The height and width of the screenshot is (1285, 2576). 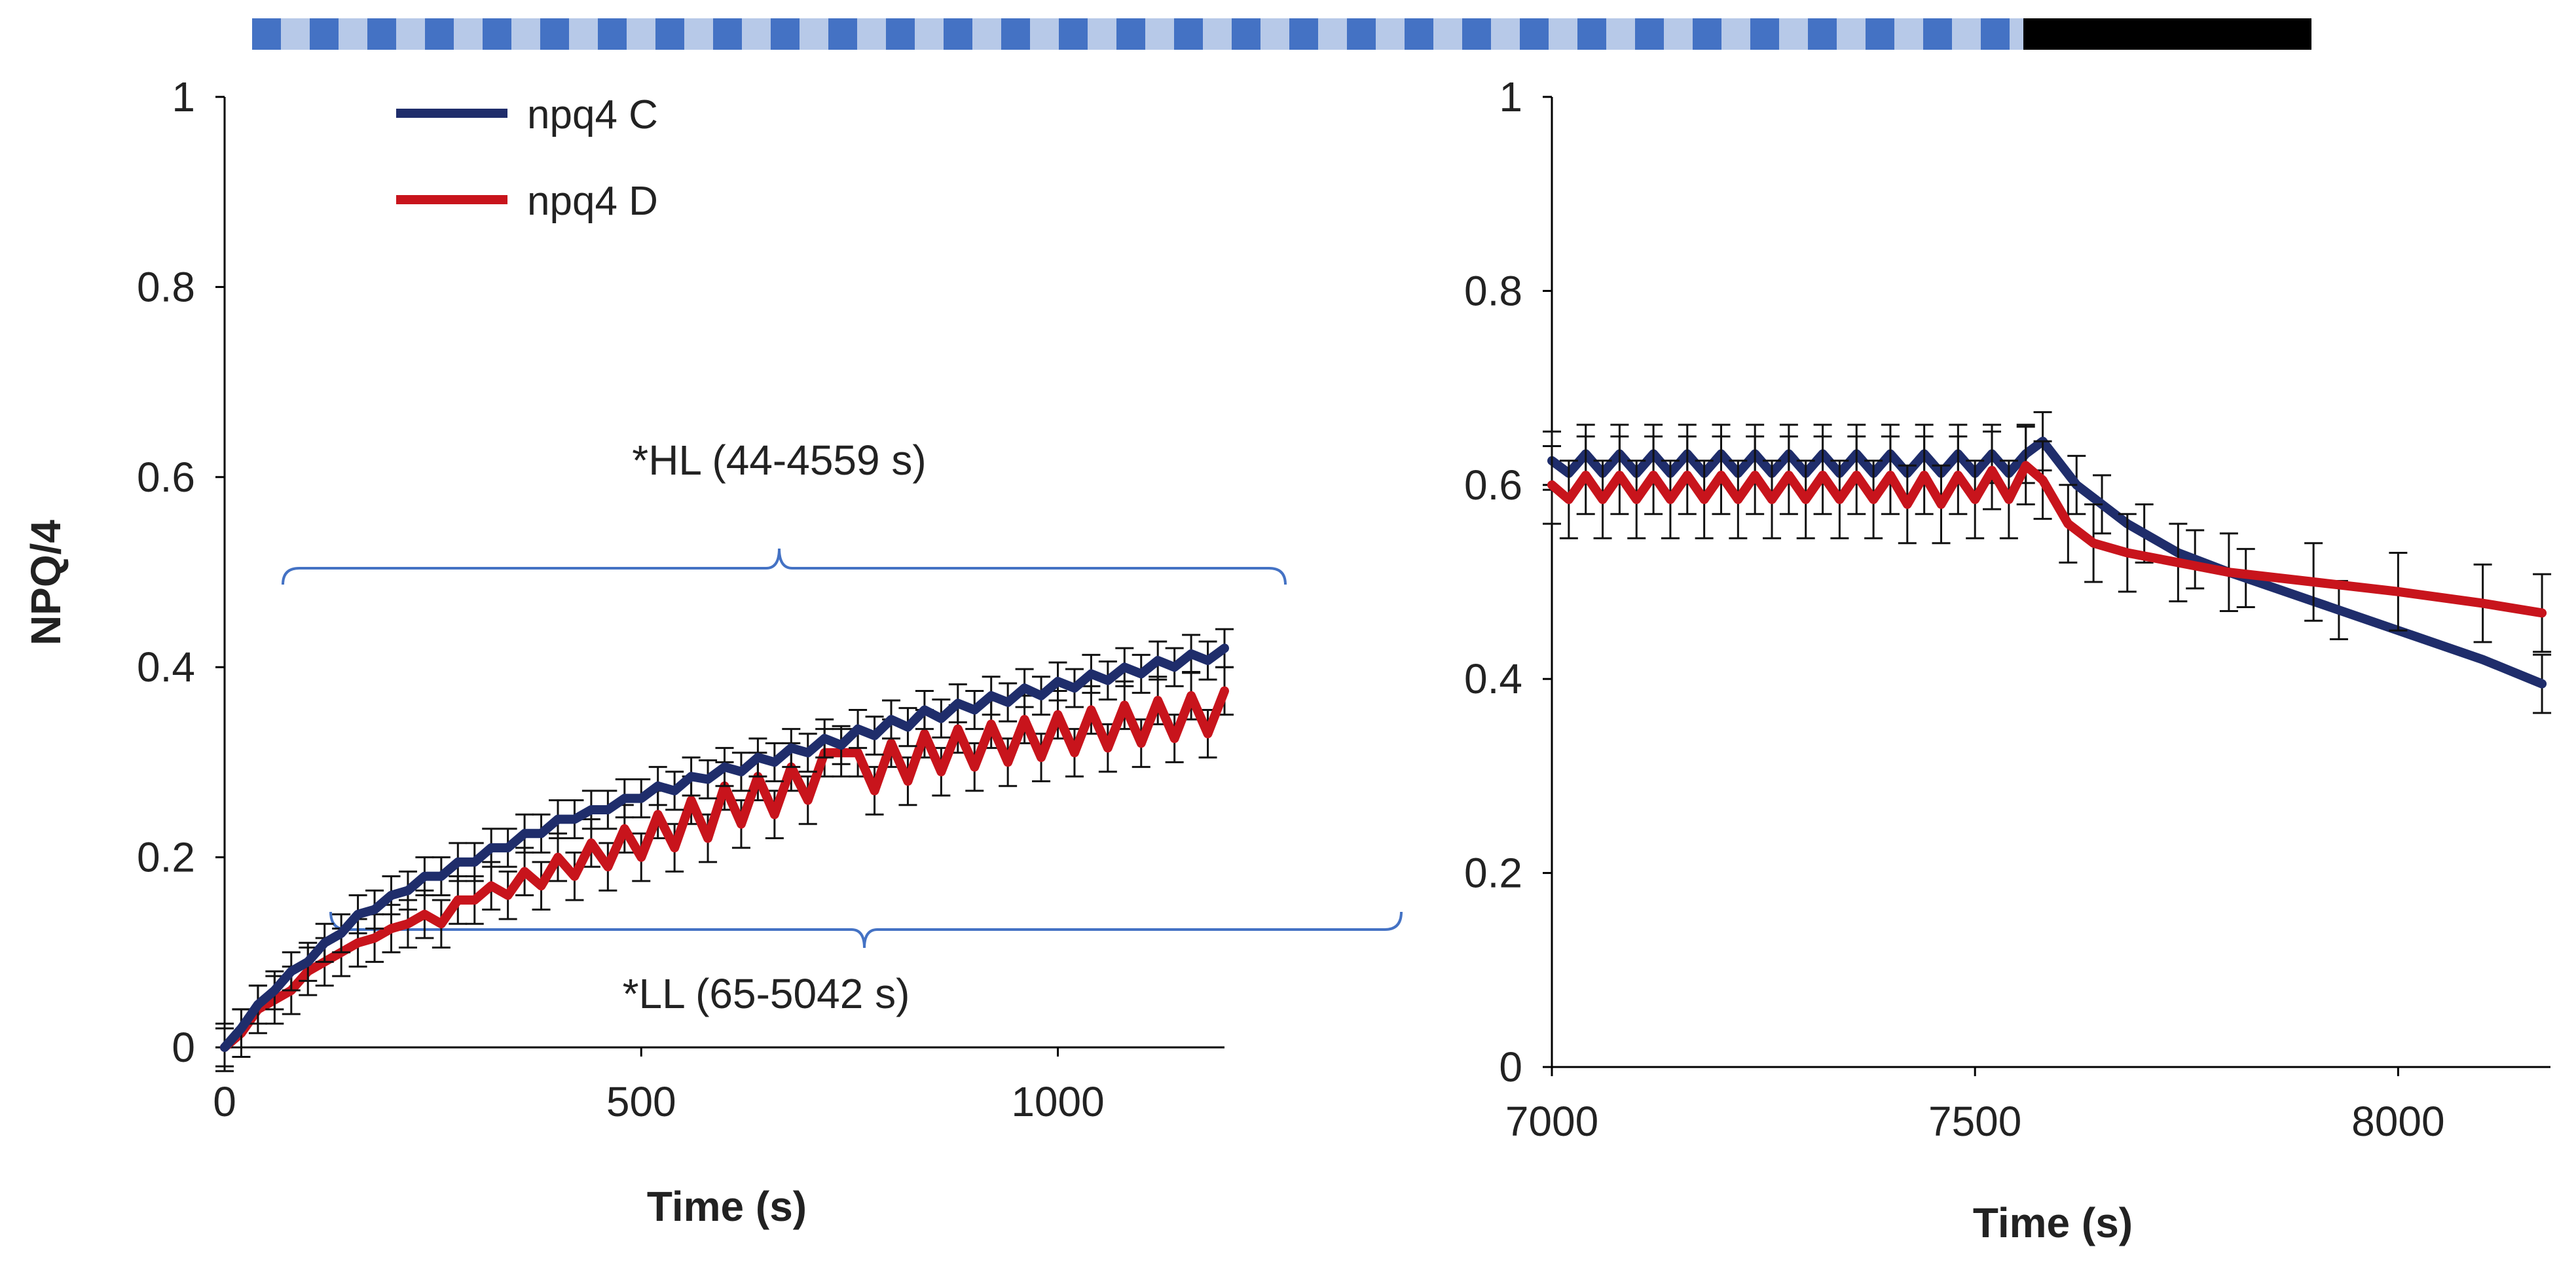 I want to click on x-tick-label: 1000, so click(x=1057, y=1101).